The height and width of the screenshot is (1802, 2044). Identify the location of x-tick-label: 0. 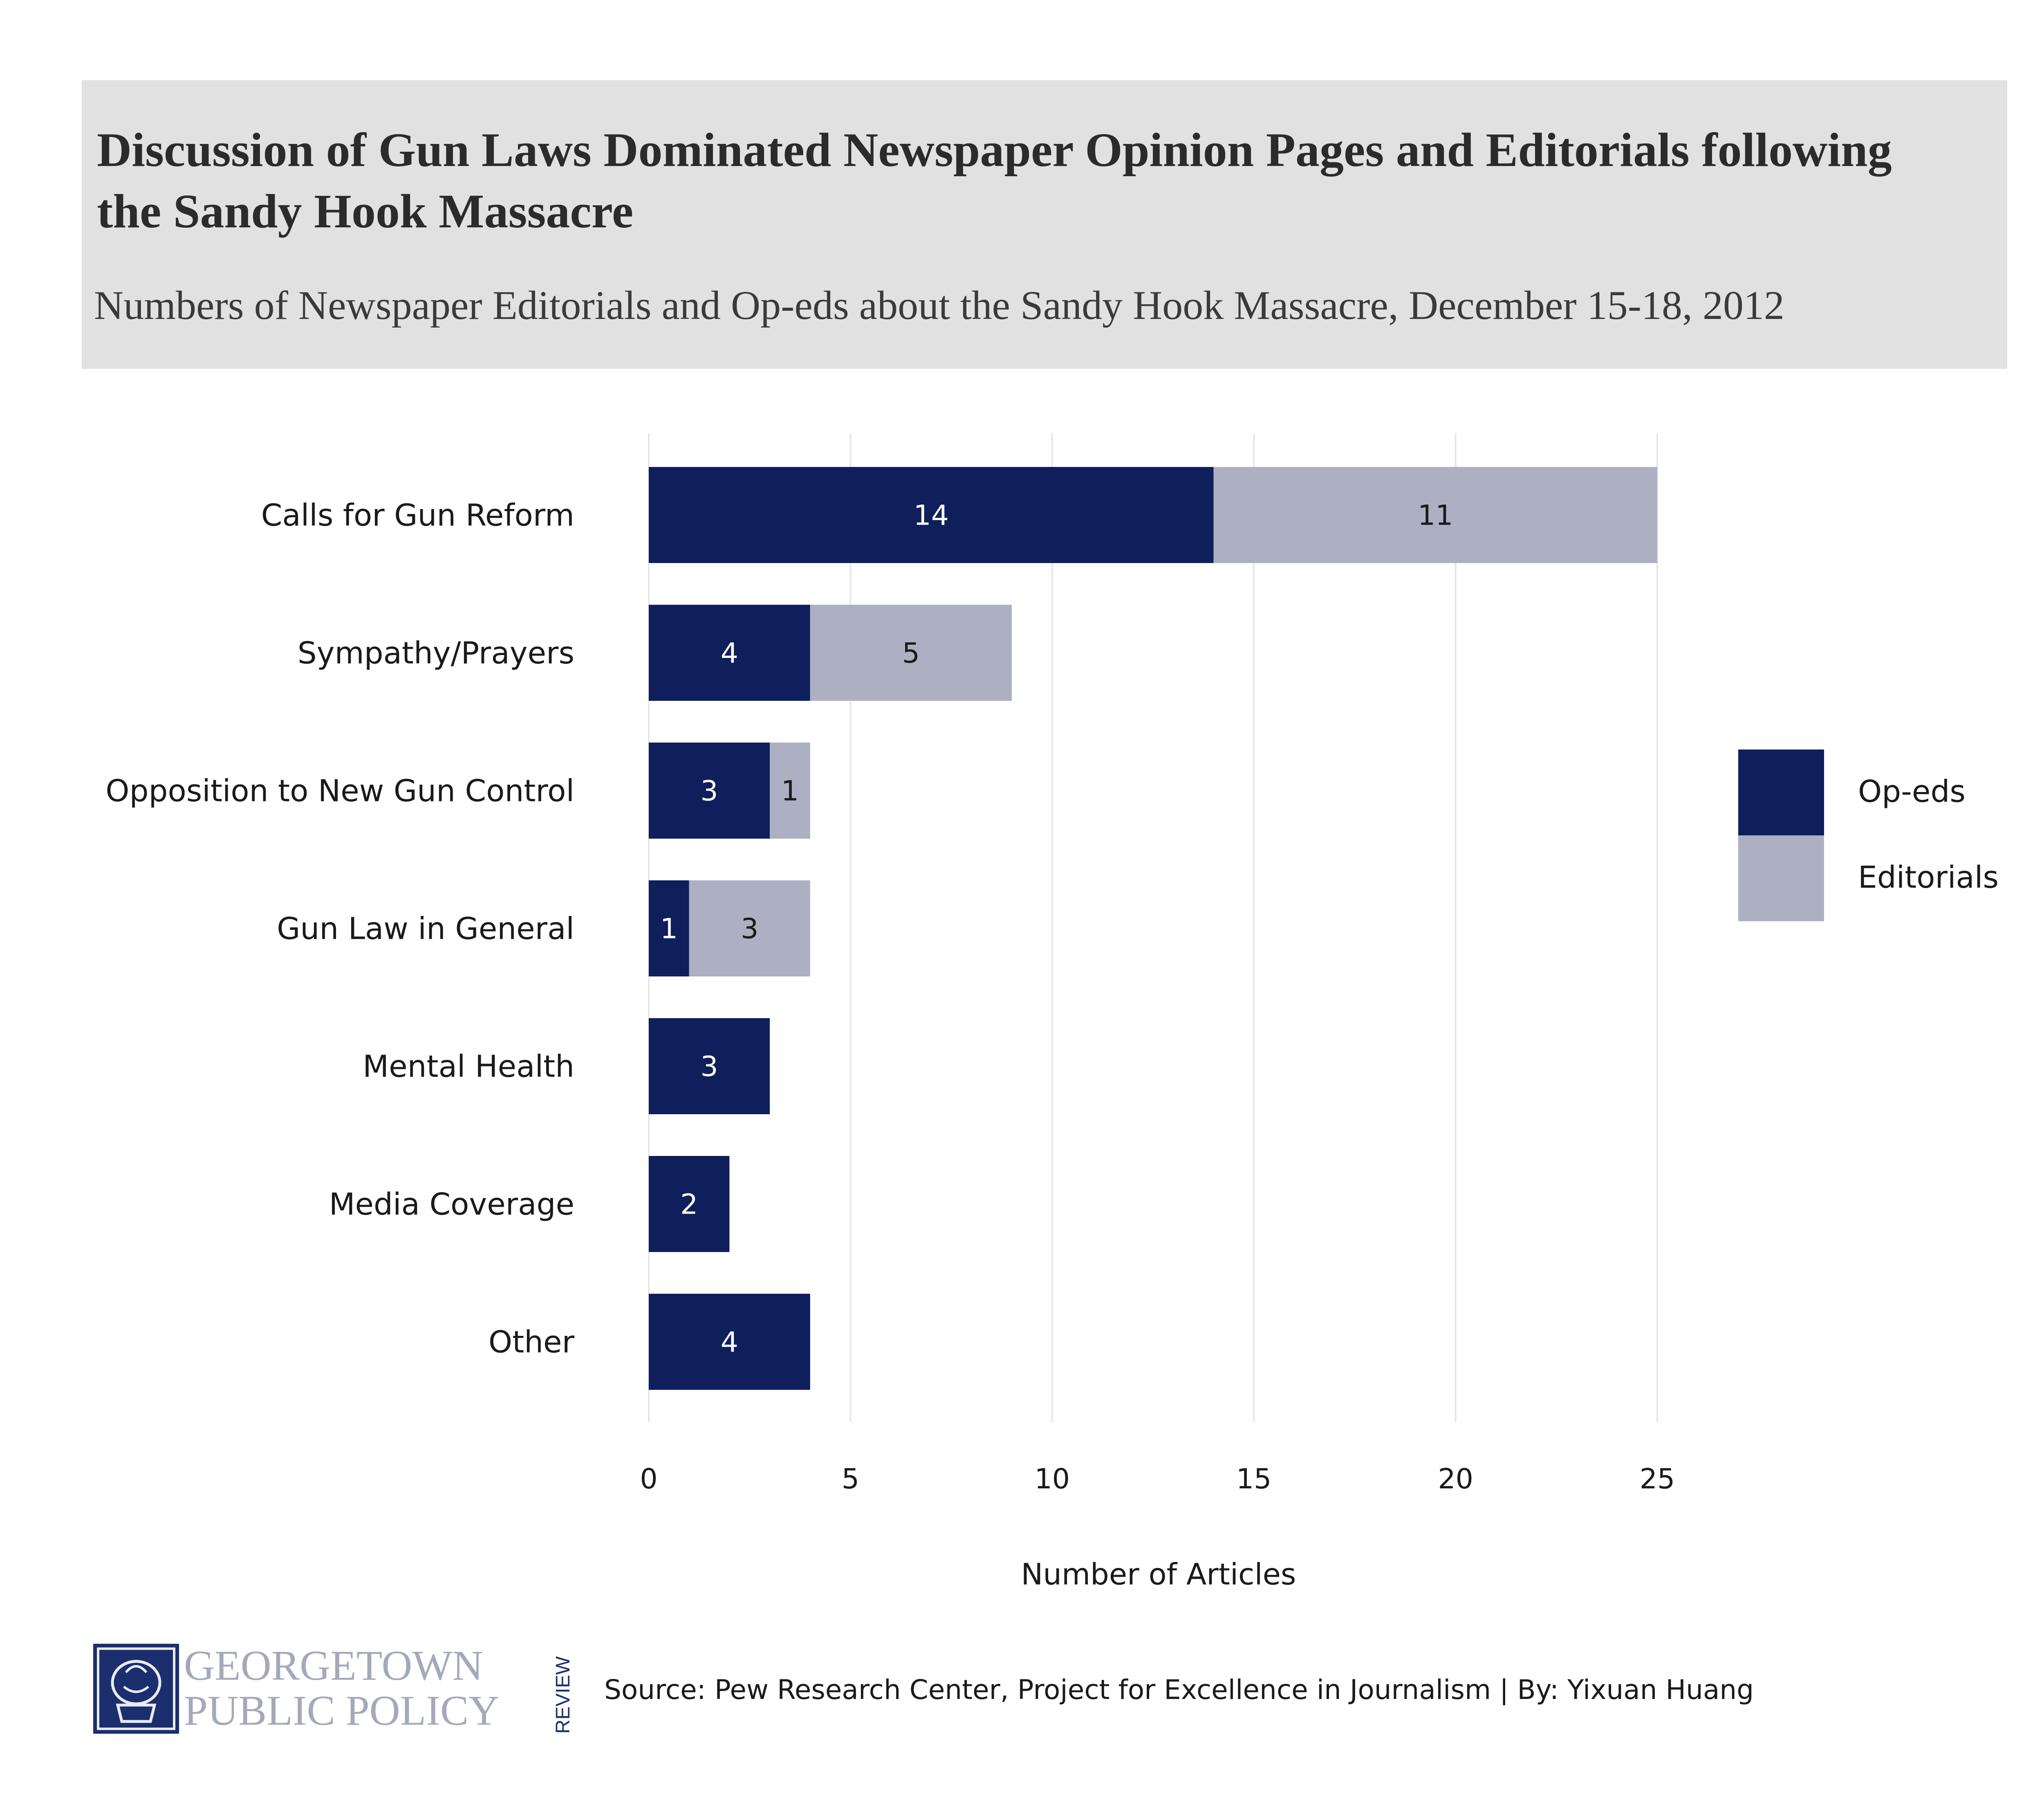
(648, 1479).